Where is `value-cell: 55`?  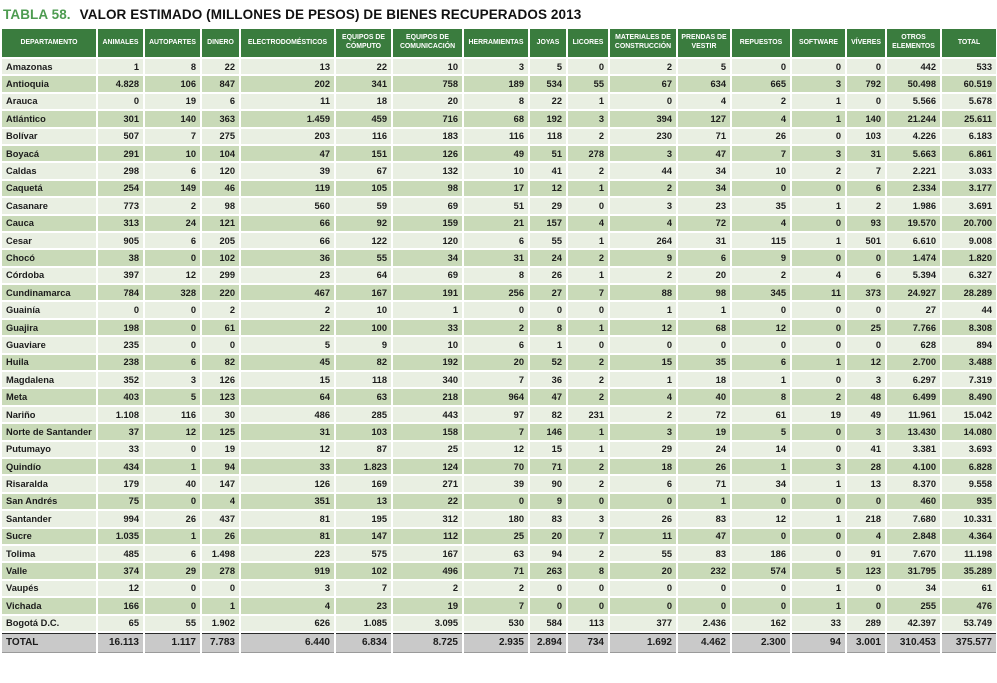
value-cell: 55 is located at coordinates (363, 258).